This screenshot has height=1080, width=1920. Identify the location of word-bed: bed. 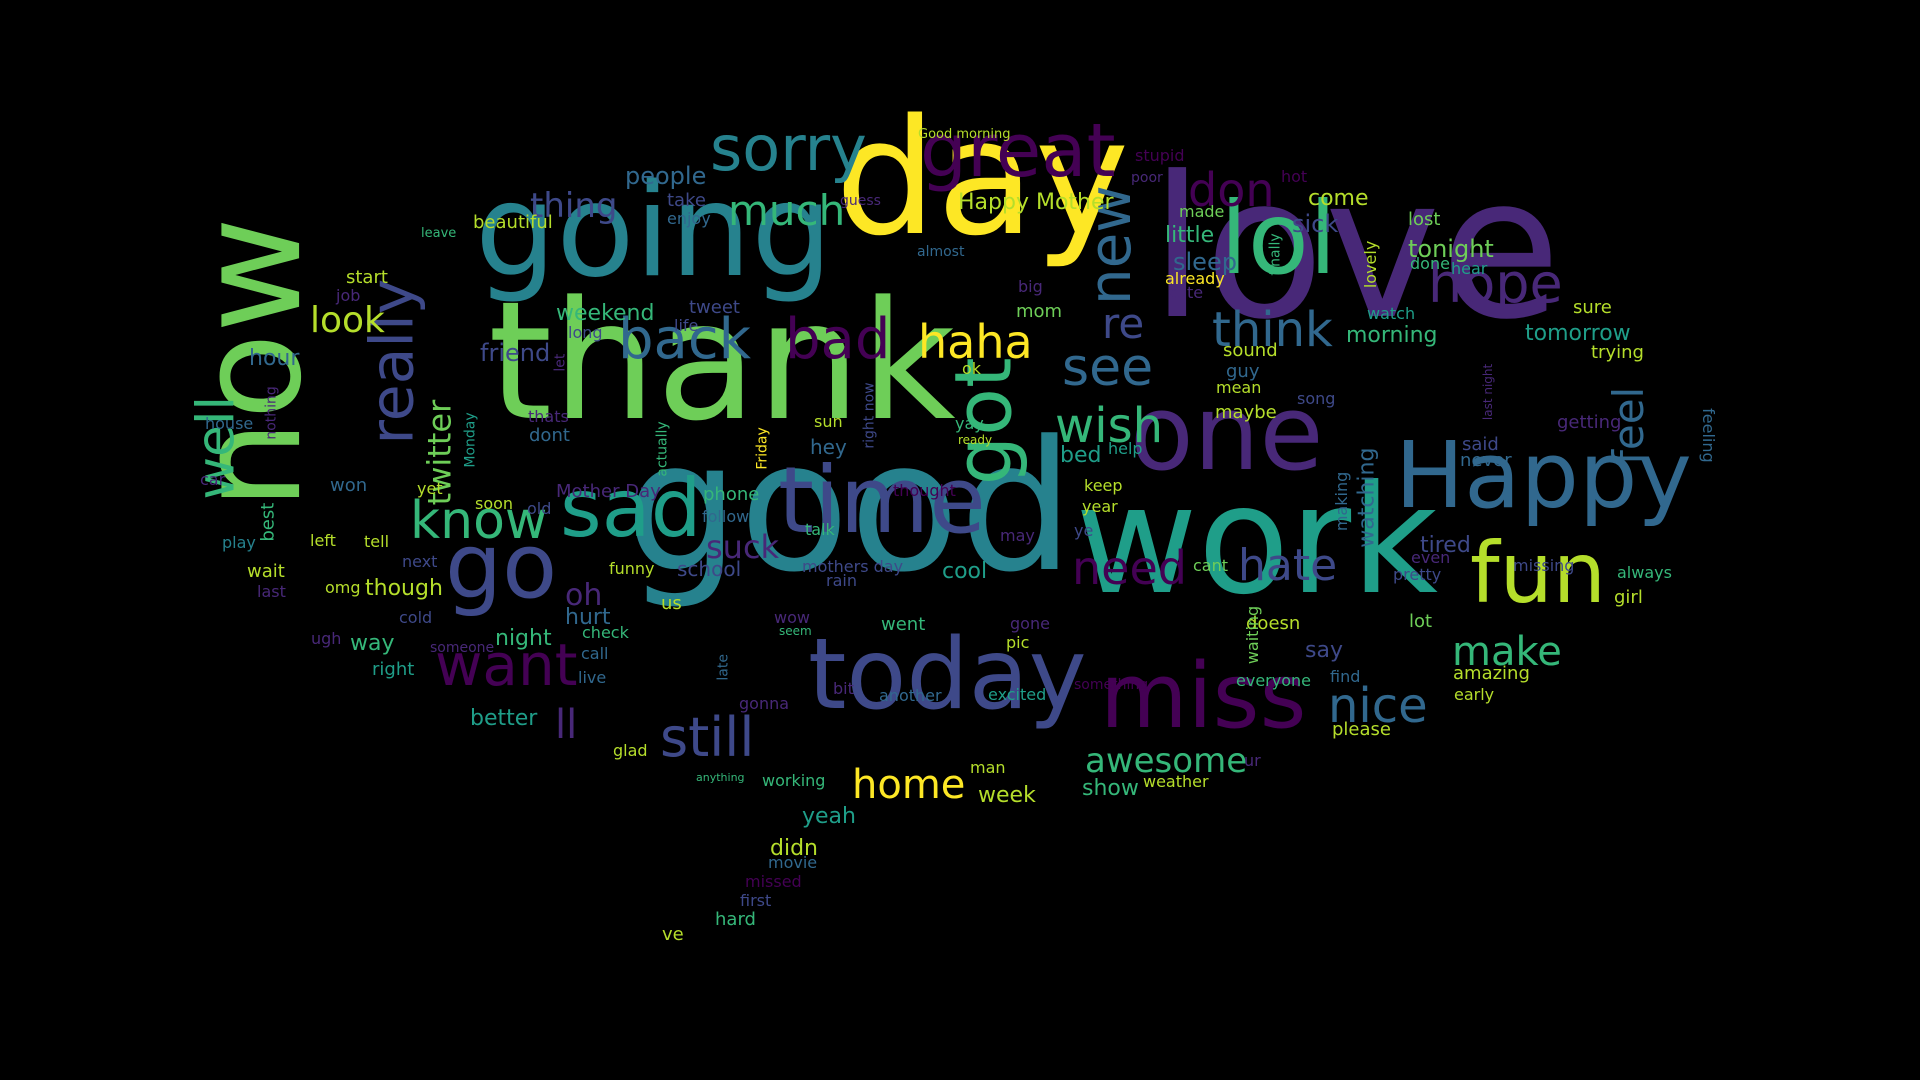
(1081, 456).